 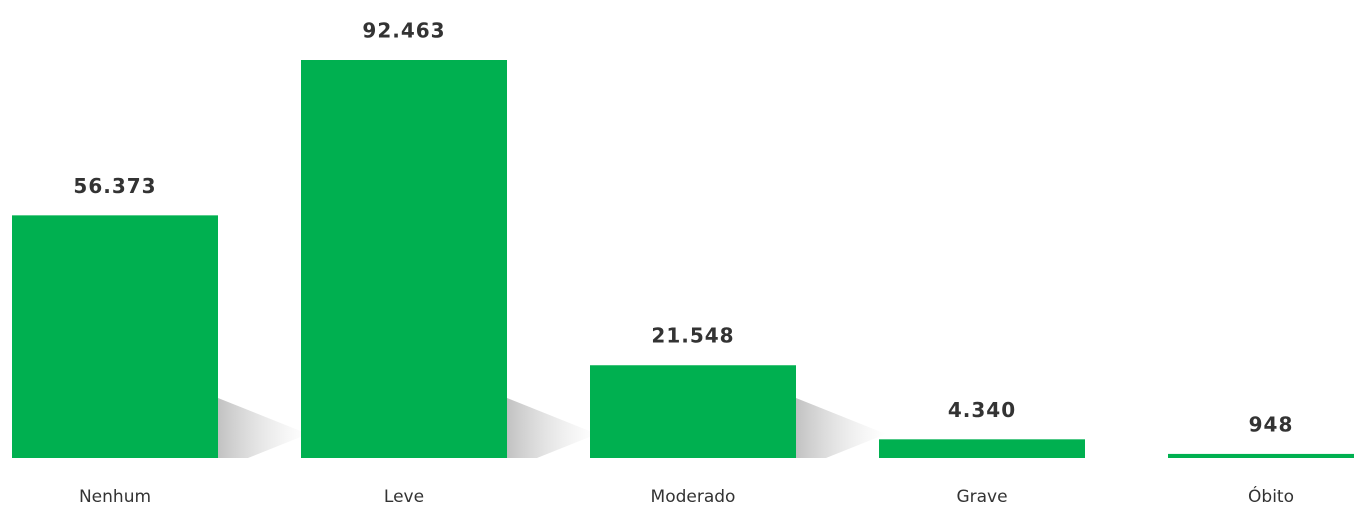 What do you see at coordinates (114, 186) in the screenshot?
I see `value-label: 56.373` at bounding box center [114, 186].